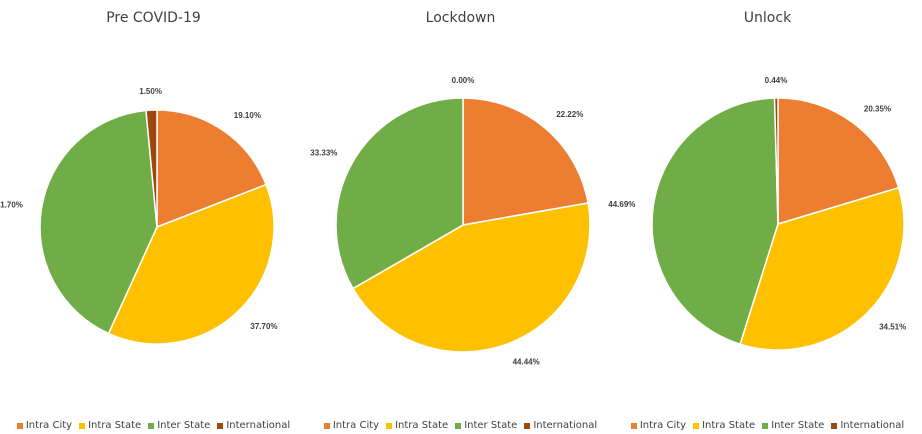 The height and width of the screenshot is (434, 922). What do you see at coordinates (776, 80) in the screenshot?
I see `data-label-international: 0.44%` at bounding box center [776, 80].